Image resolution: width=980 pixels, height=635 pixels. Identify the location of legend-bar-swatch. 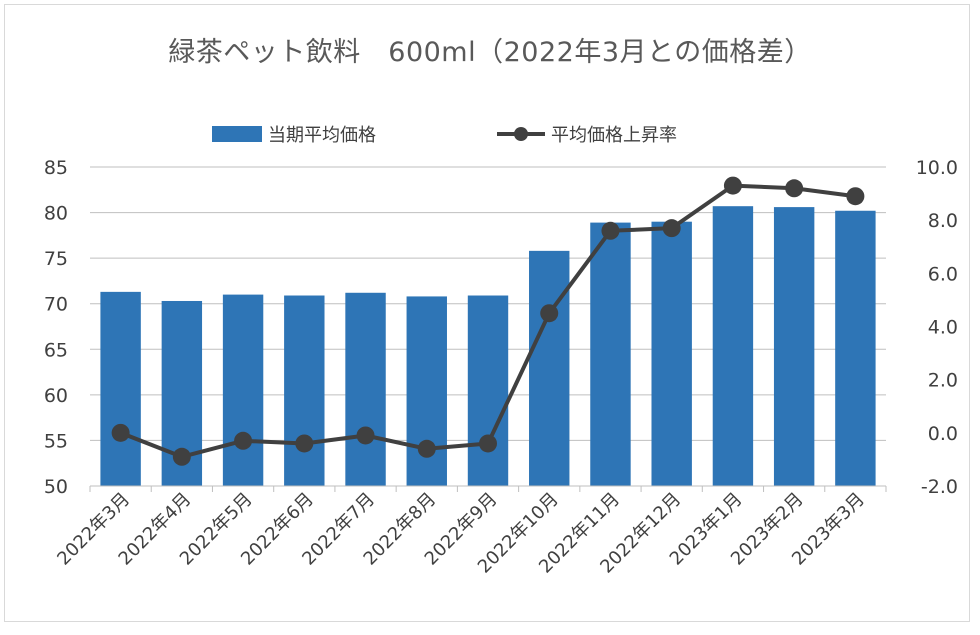
(237, 134).